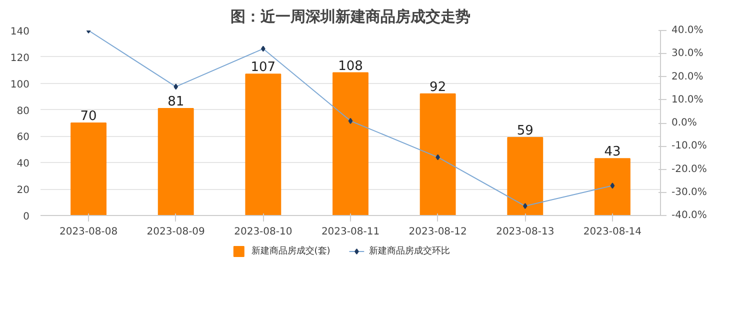  What do you see at coordinates (88, 116) in the screenshot?
I see `data-label: 70` at bounding box center [88, 116].